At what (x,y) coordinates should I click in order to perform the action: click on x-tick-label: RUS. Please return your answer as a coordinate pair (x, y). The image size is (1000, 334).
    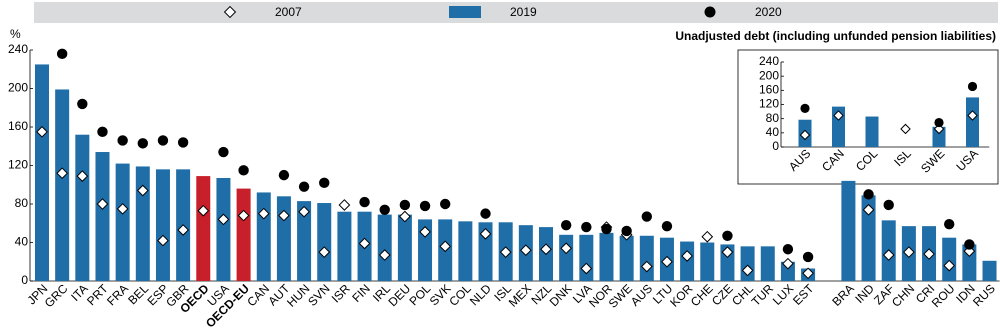
    Looking at the image, I should click on (984, 295).